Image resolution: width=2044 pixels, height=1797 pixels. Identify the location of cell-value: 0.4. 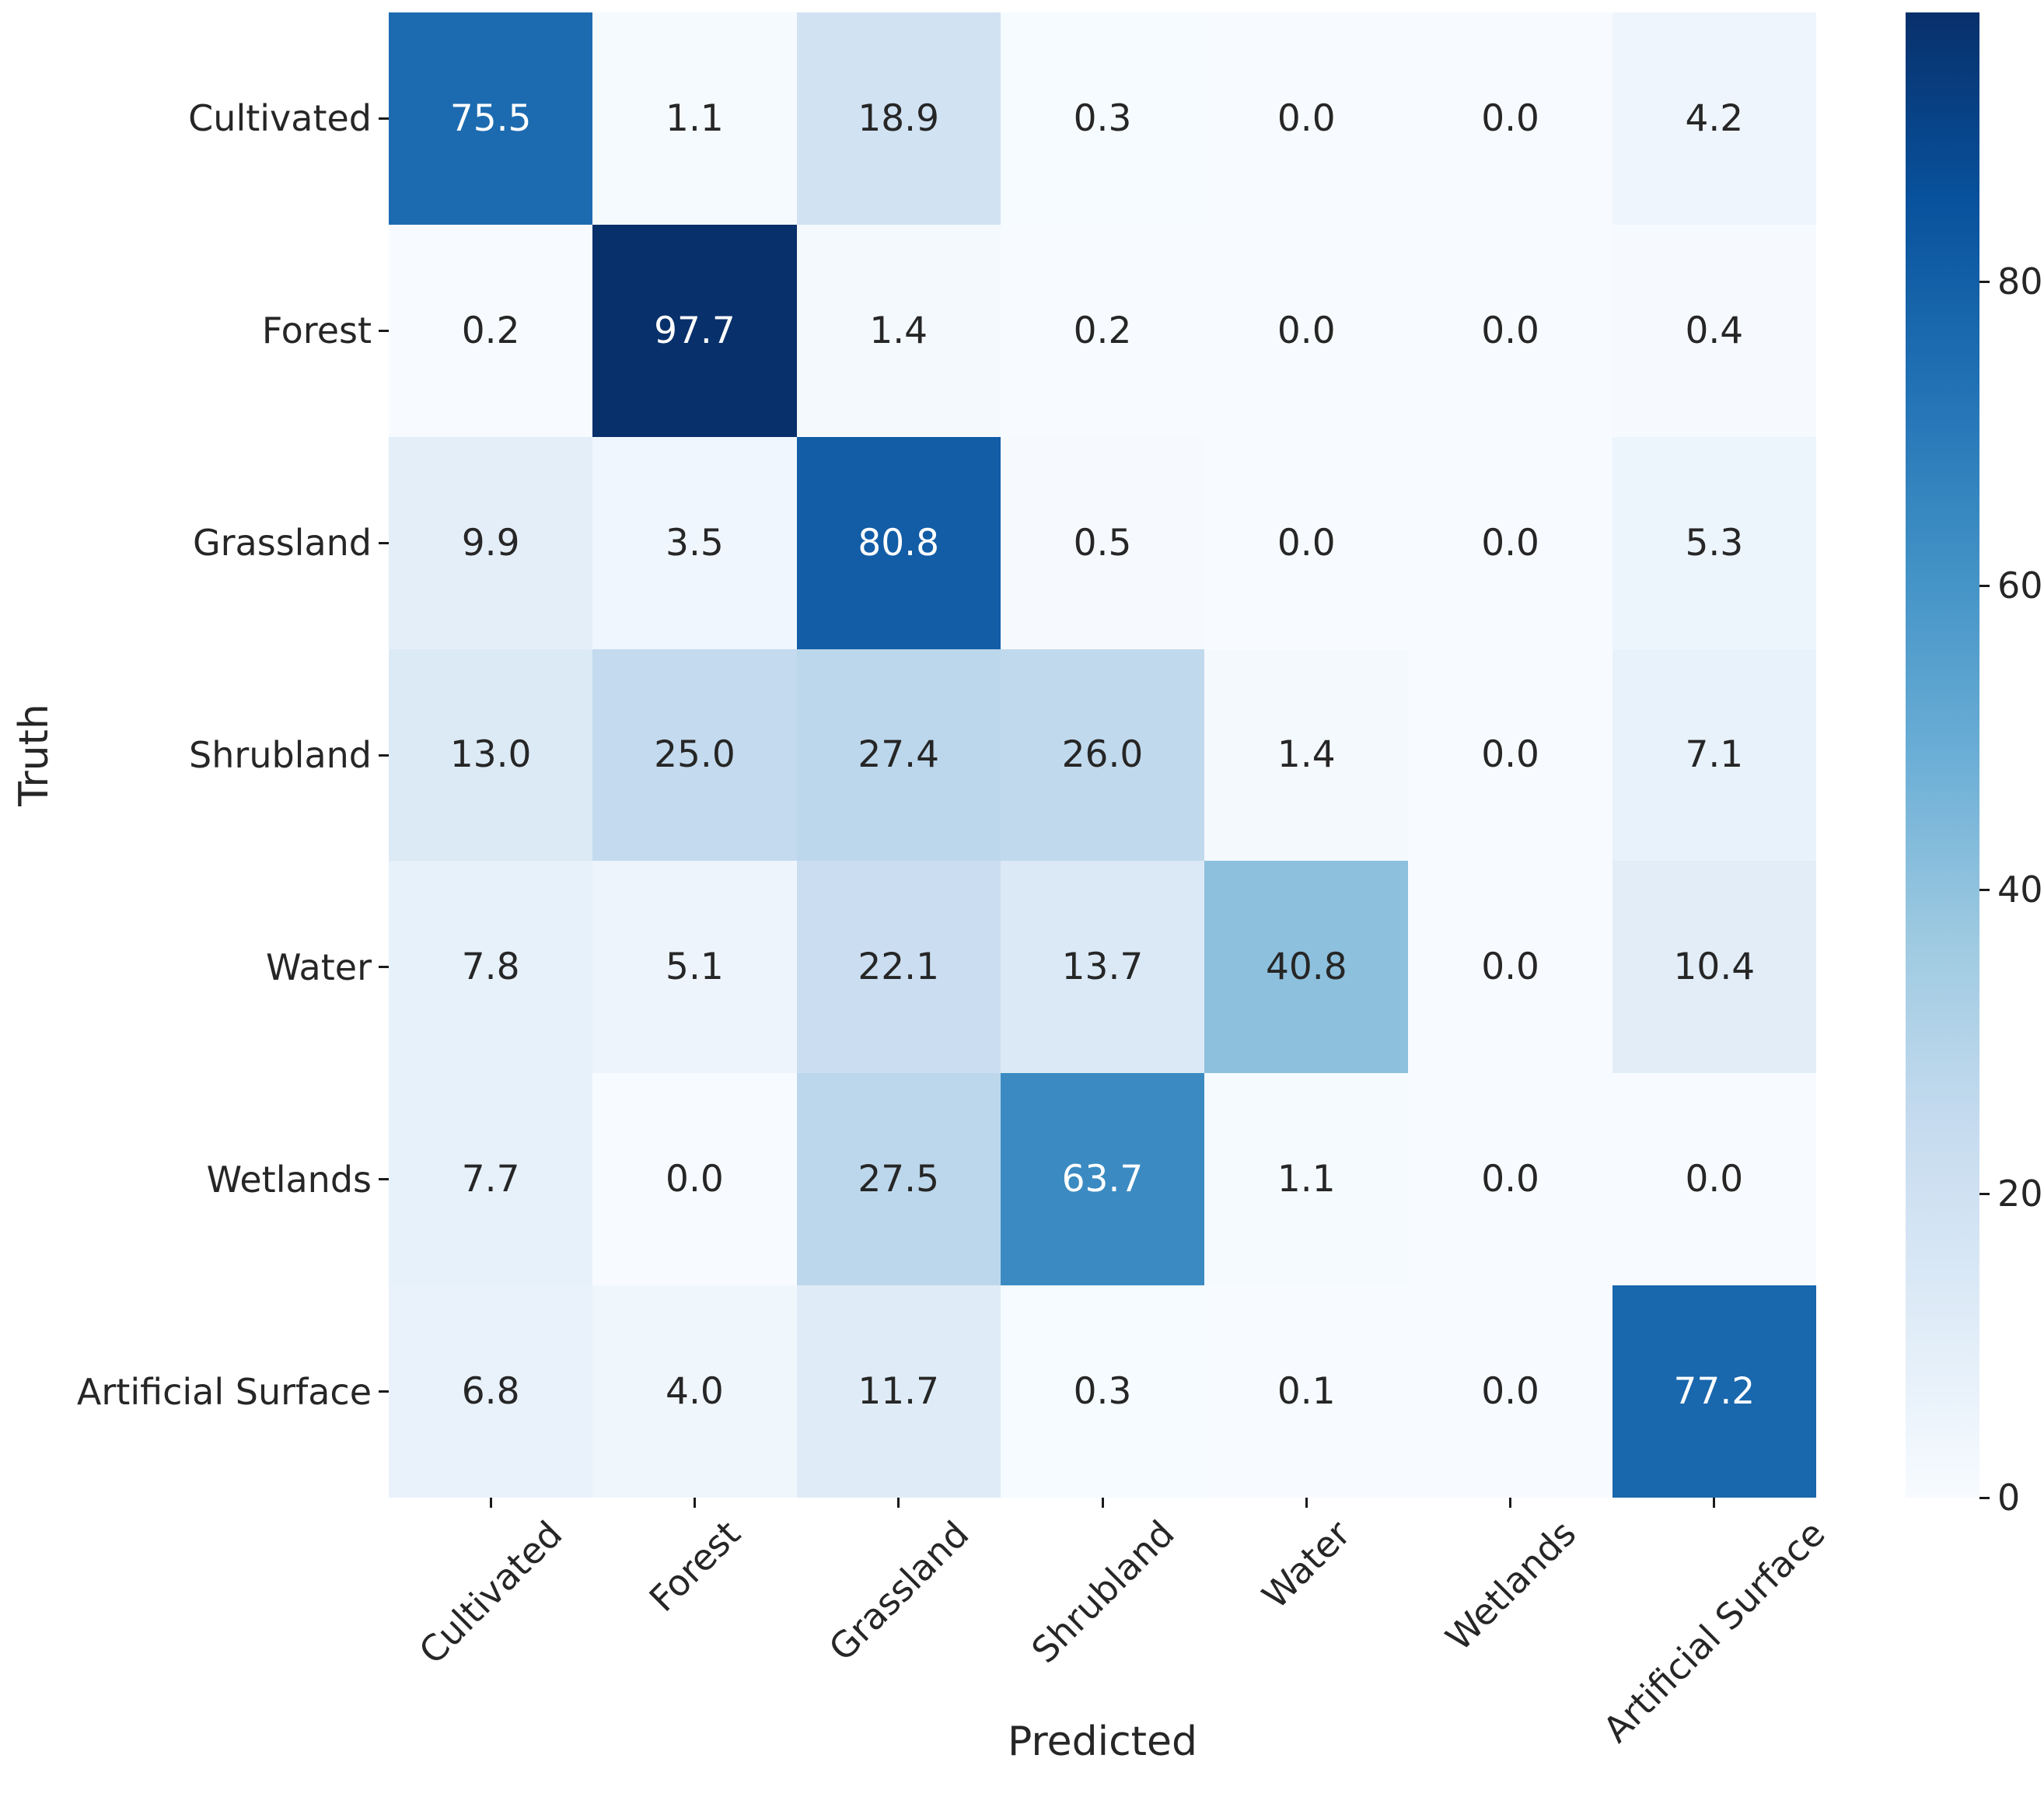
(1715, 331).